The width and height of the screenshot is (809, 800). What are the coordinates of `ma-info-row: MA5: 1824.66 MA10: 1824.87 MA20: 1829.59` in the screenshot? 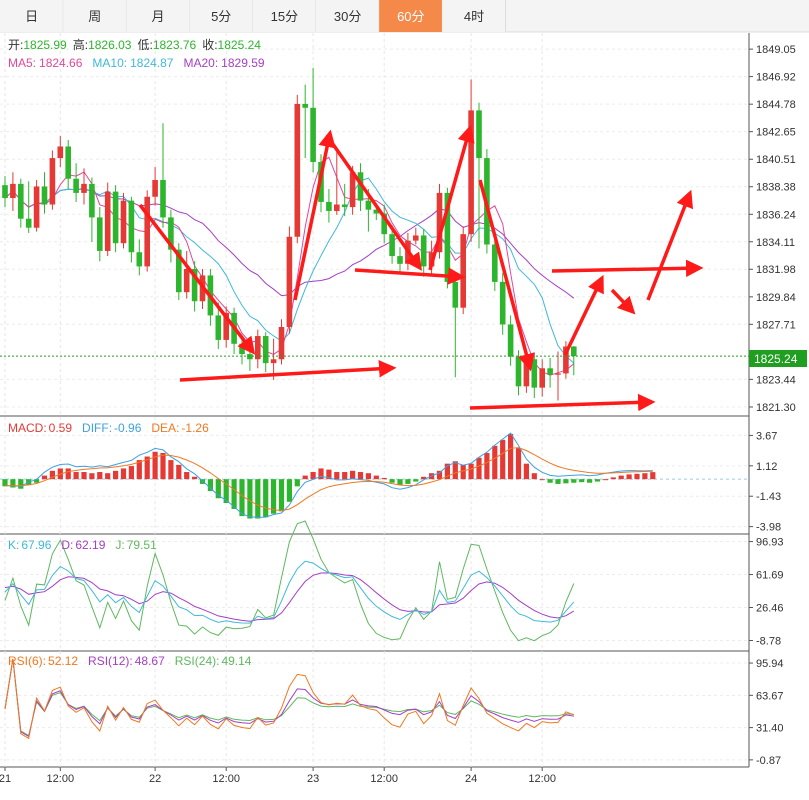 It's located at (136, 63).